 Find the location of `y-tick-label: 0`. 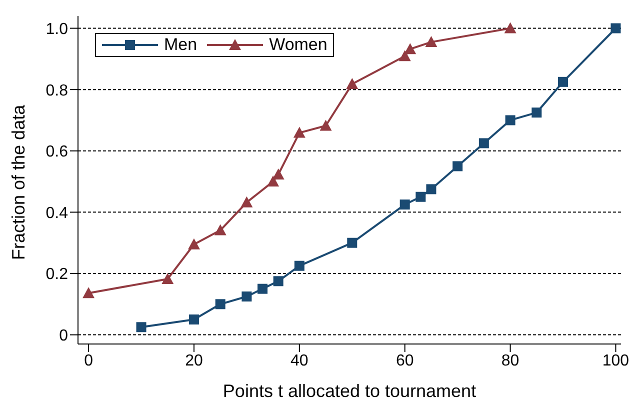

y-tick-label: 0 is located at coordinates (63, 335).